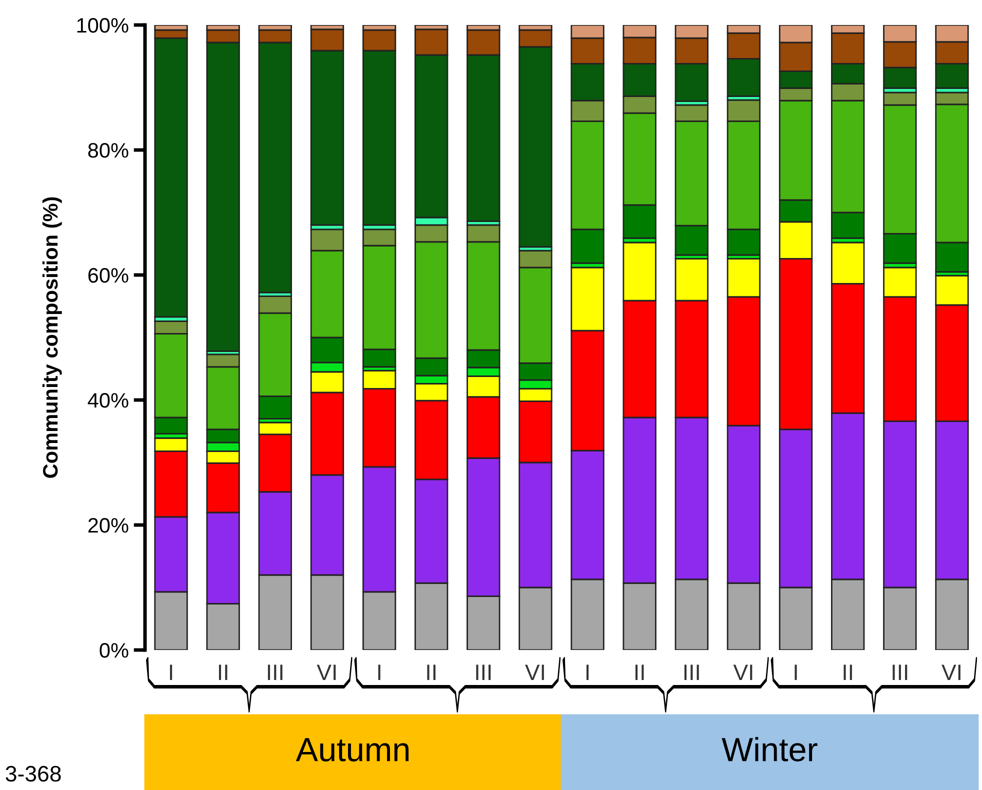  Describe the element at coordinates (770, 749) in the screenshot. I see `text: Winter` at that location.